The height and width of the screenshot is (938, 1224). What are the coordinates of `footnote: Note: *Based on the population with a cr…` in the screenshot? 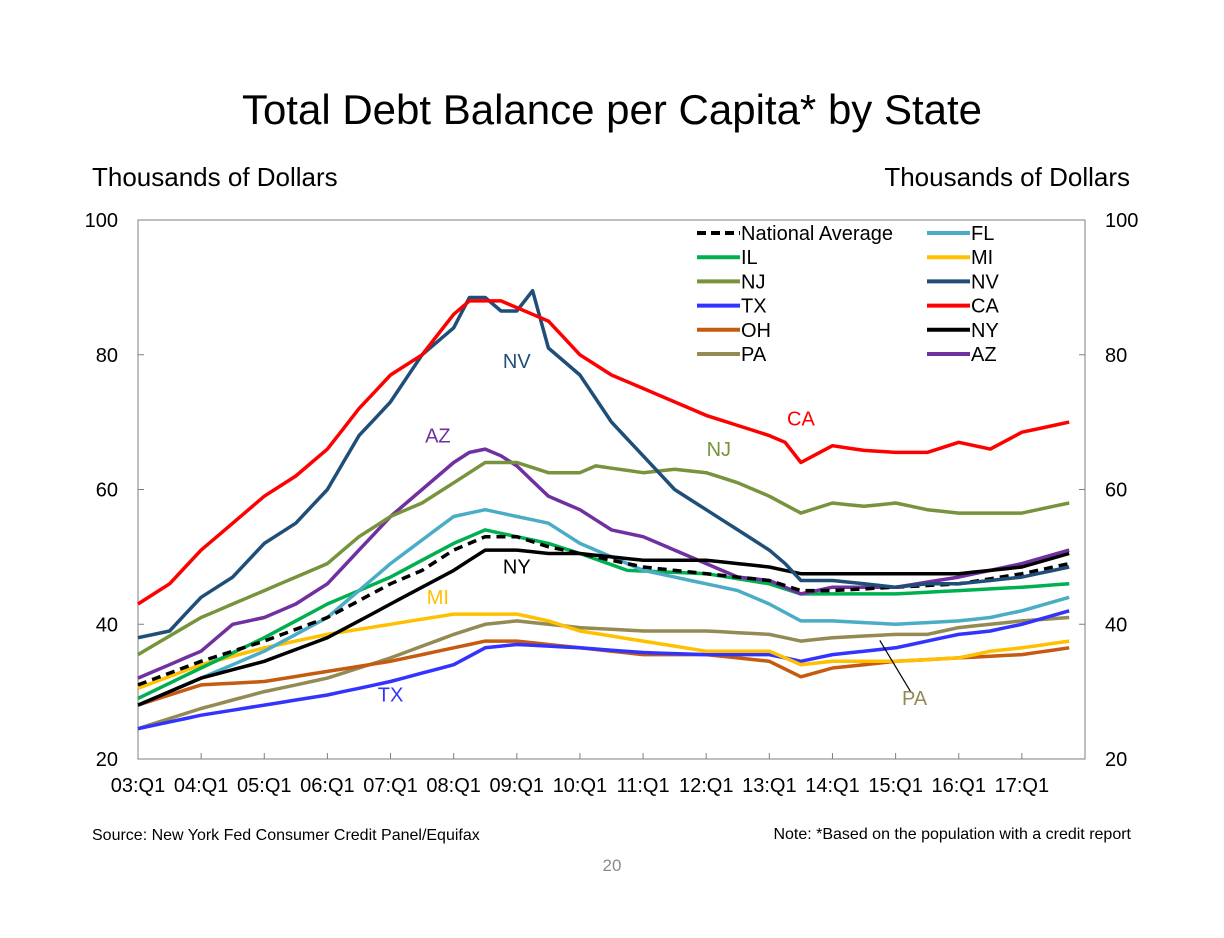 It's located at (952, 834).